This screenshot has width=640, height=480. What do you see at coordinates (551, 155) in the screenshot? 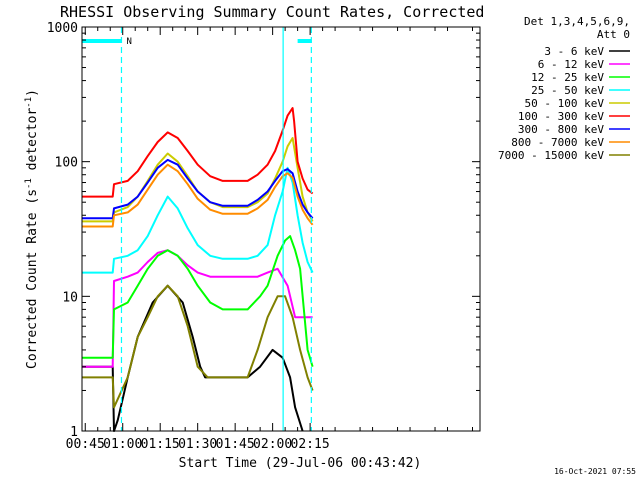
I see `legend-label-8: 7000 - 15000 keV` at bounding box center [551, 155].